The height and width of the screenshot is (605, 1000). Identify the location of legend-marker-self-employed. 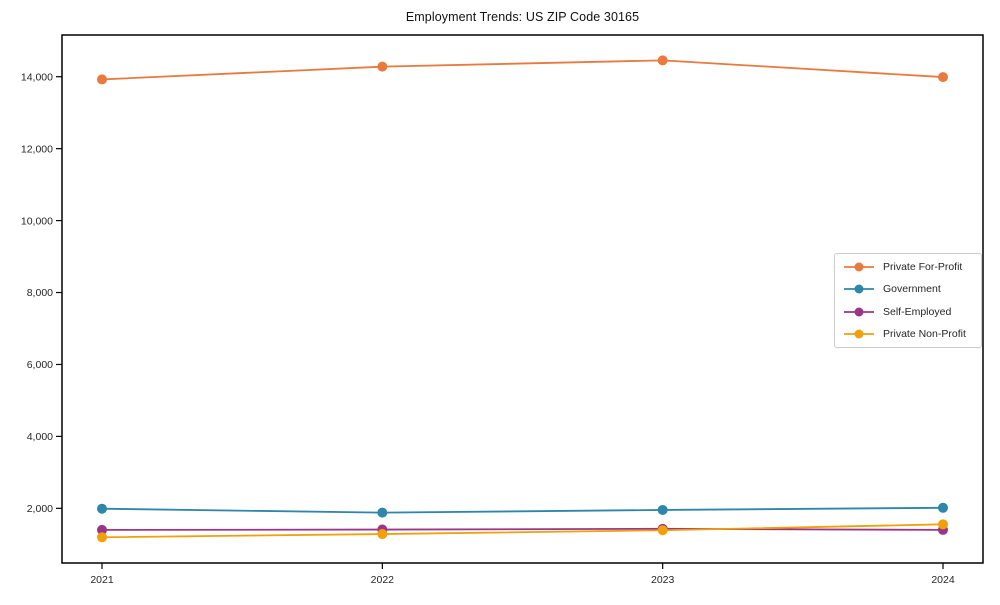
(859, 312).